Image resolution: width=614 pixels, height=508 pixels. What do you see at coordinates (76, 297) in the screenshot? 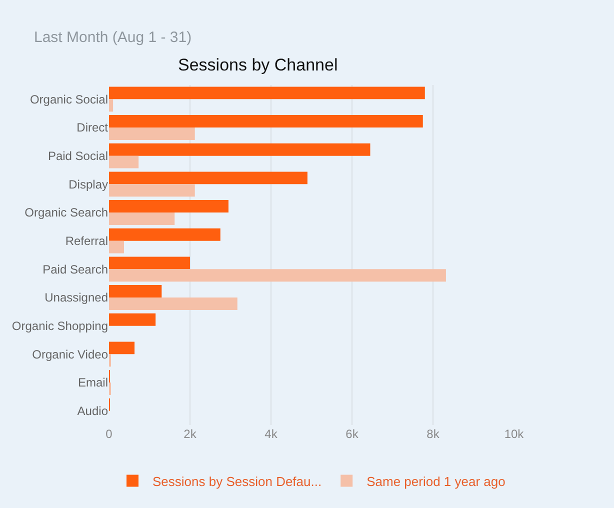
I see `y-tick-label: Unassigned` at bounding box center [76, 297].